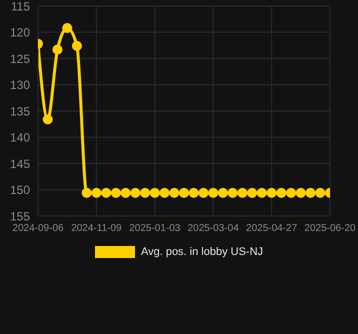 The height and width of the screenshot is (334, 358). I want to click on y-tick-label: 135, so click(20, 111).